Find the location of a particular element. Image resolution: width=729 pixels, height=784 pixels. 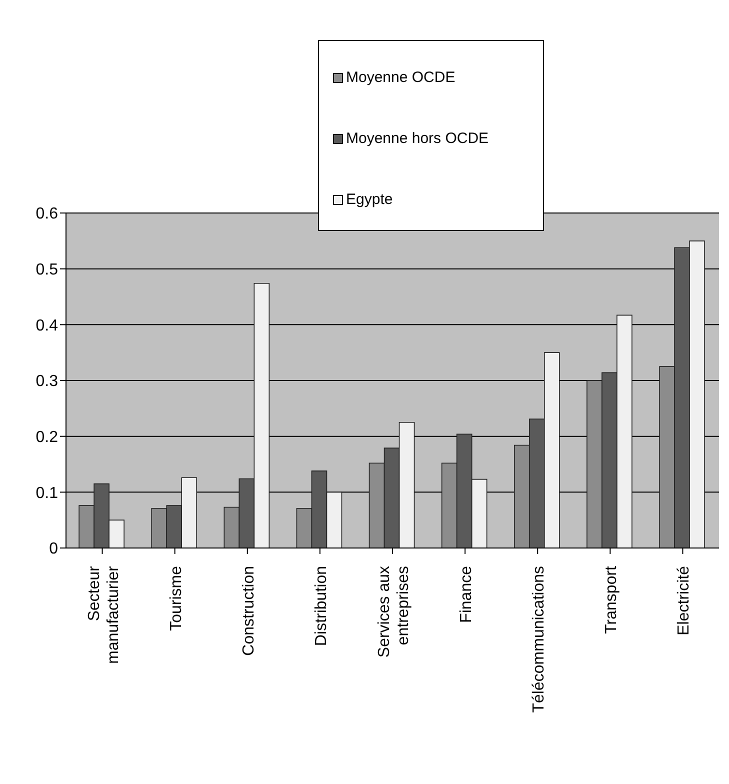

x-tick-label: Construction is located at coordinates (249, 611).